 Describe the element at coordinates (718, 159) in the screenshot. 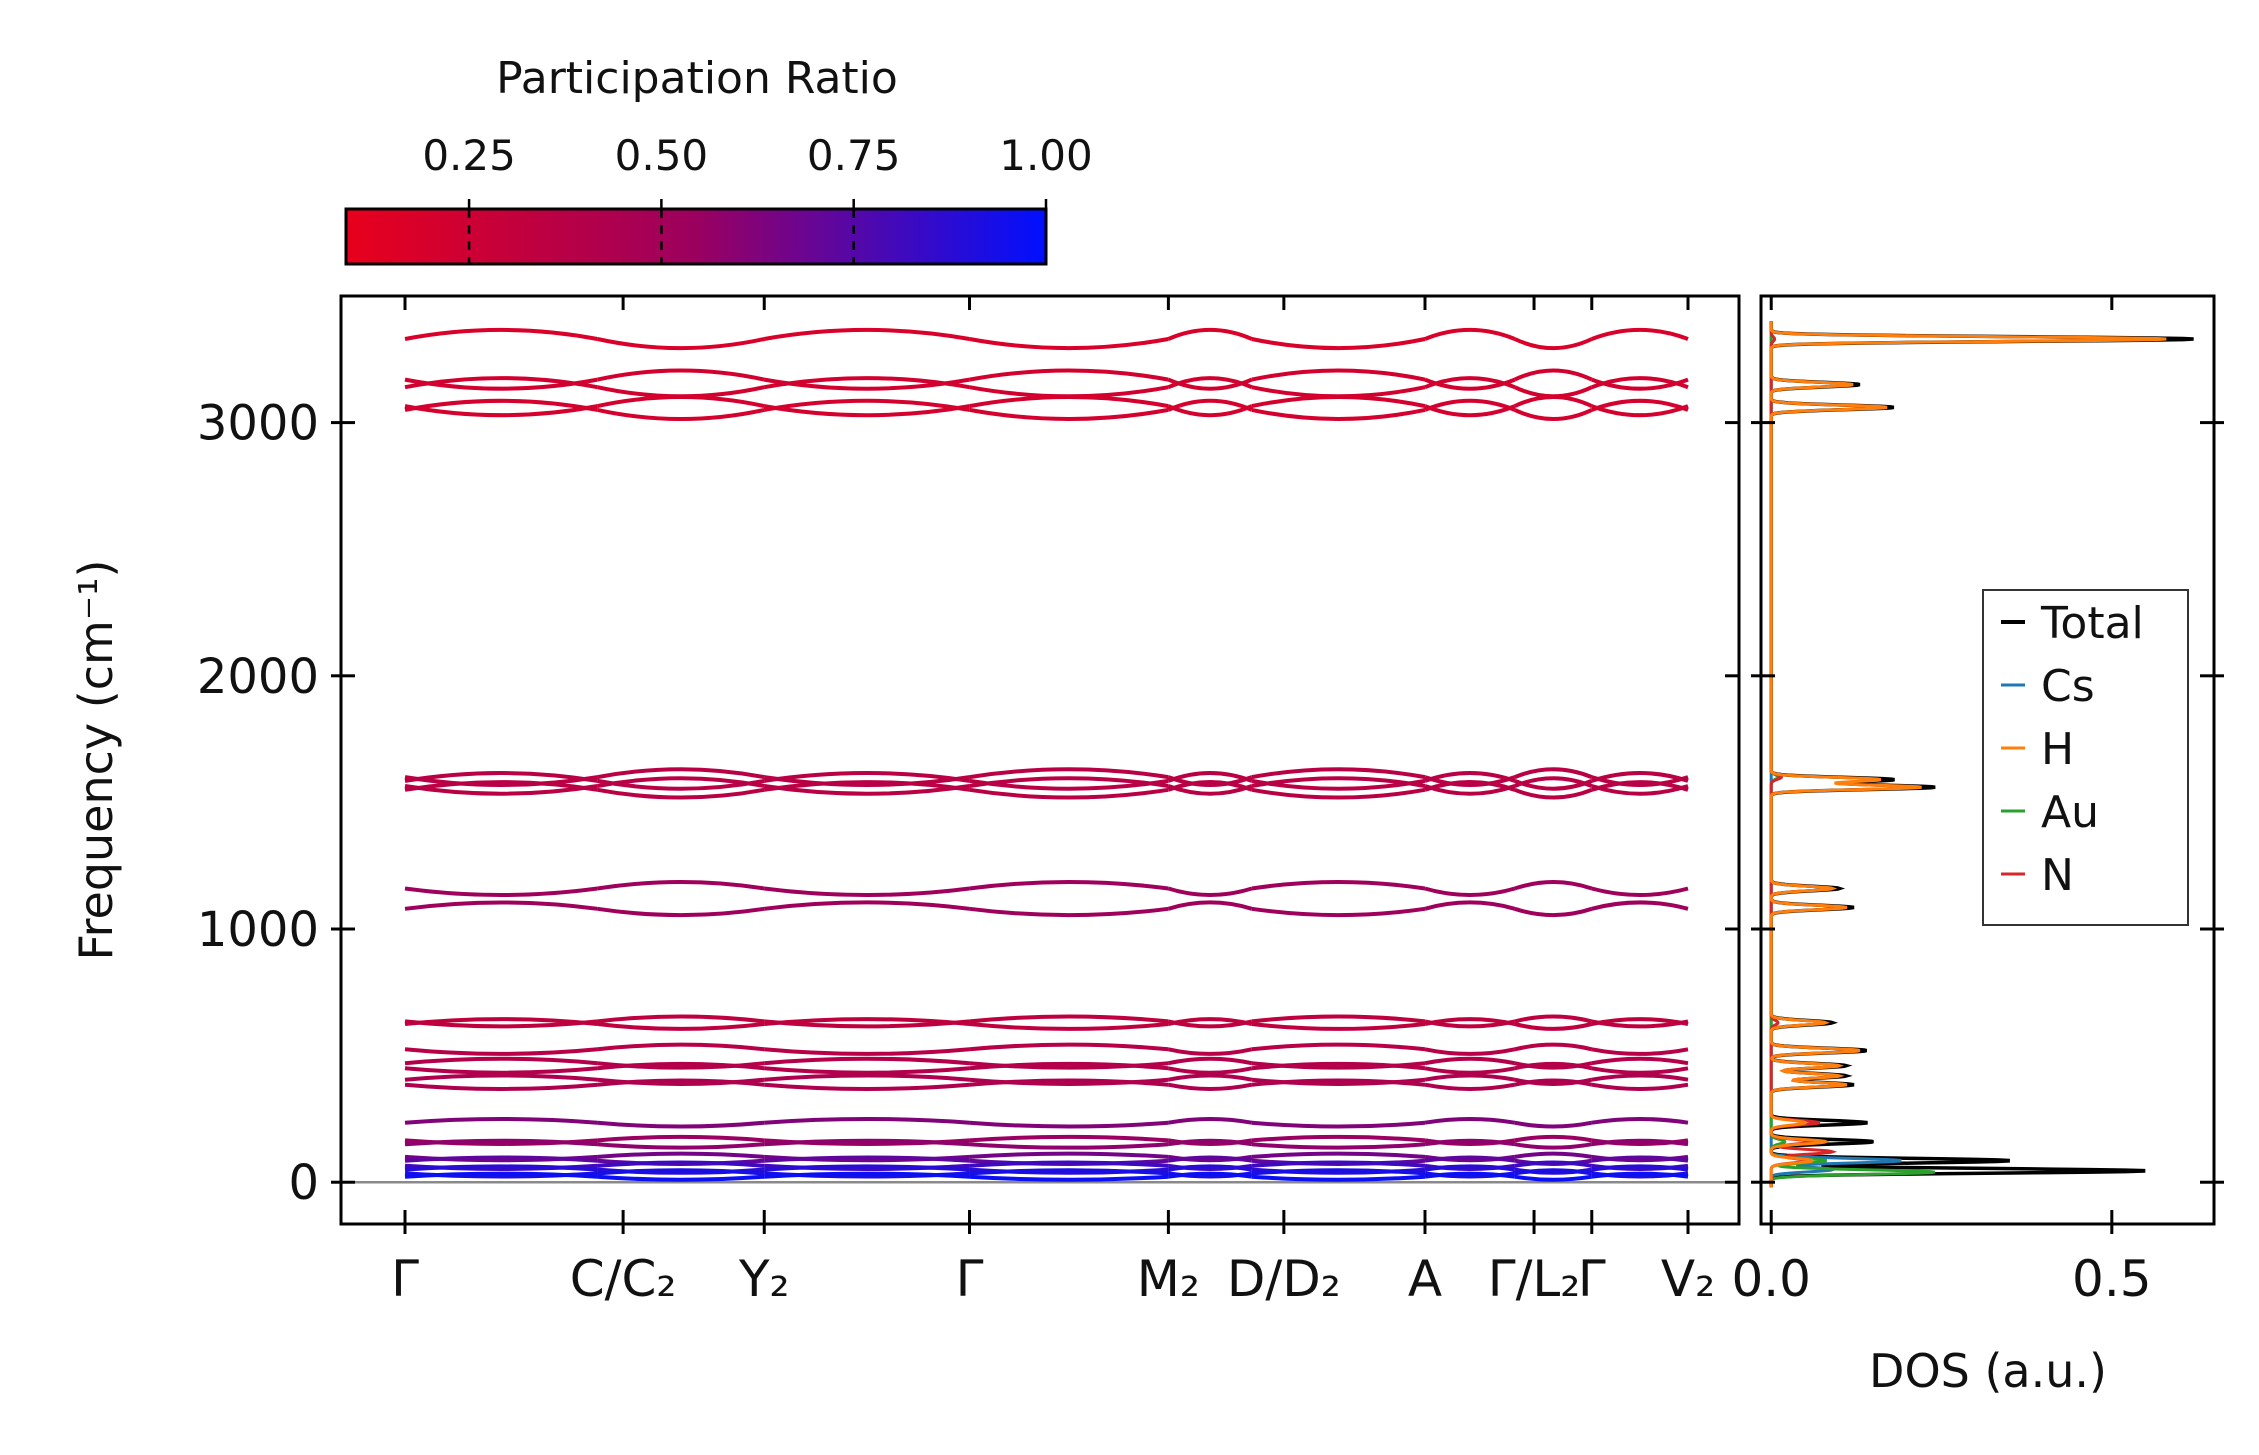

I see `colorbar: Participation Ratio 0.25 0.50 0.75 1.00` at that location.